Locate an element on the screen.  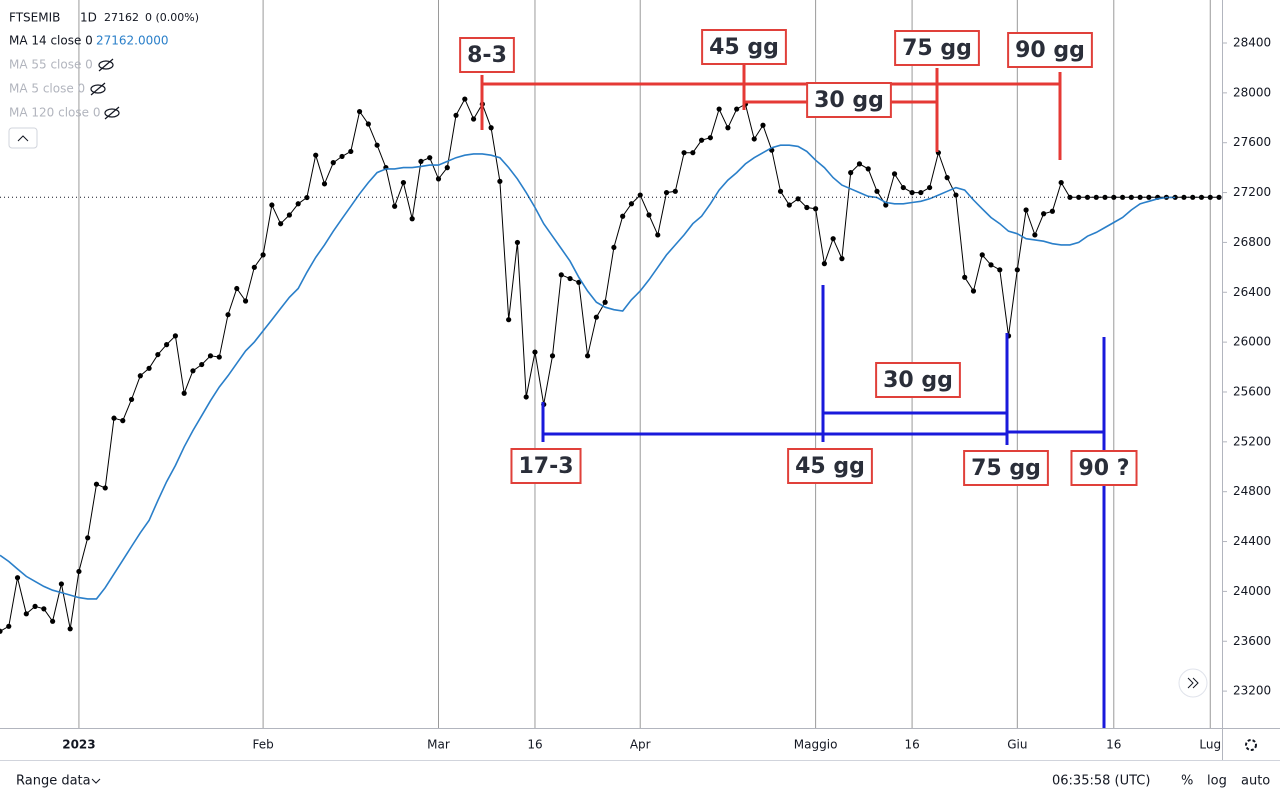
auto-toggle: auto is located at coordinates (1255, 781).